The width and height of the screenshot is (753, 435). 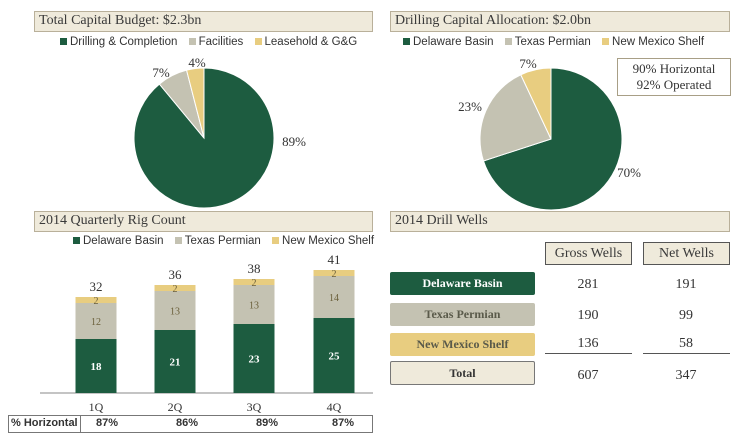 What do you see at coordinates (686, 315) in the screenshot?
I see `net-texas: 99` at bounding box center [686, 315].